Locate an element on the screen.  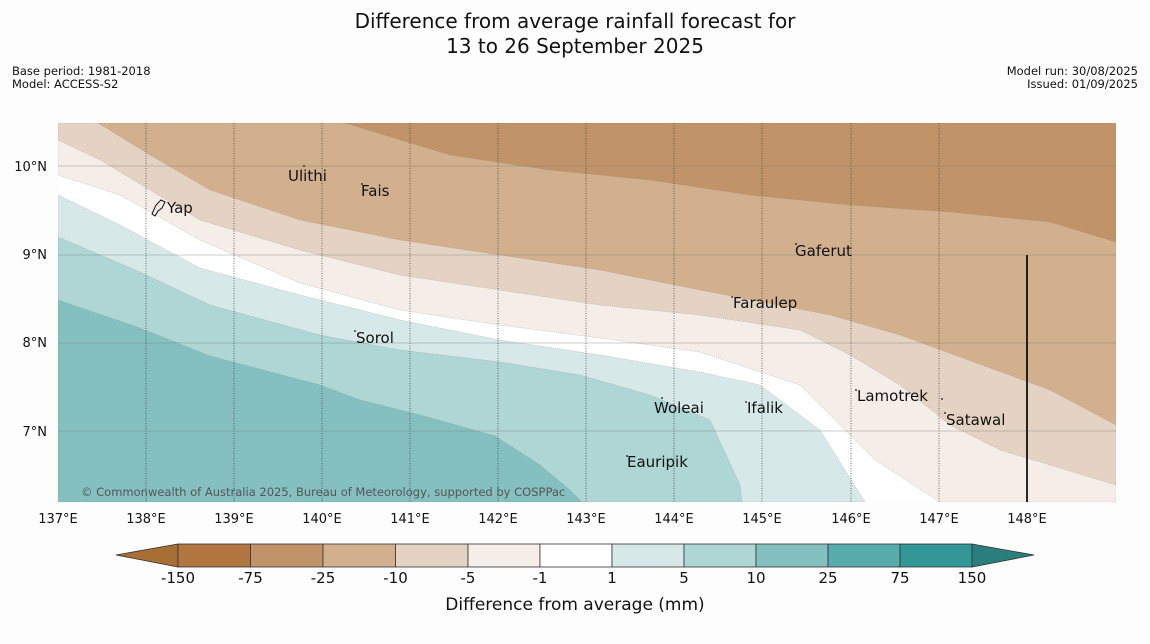
legend-tick-minus150: -150 is located at coordinates (178, 578).